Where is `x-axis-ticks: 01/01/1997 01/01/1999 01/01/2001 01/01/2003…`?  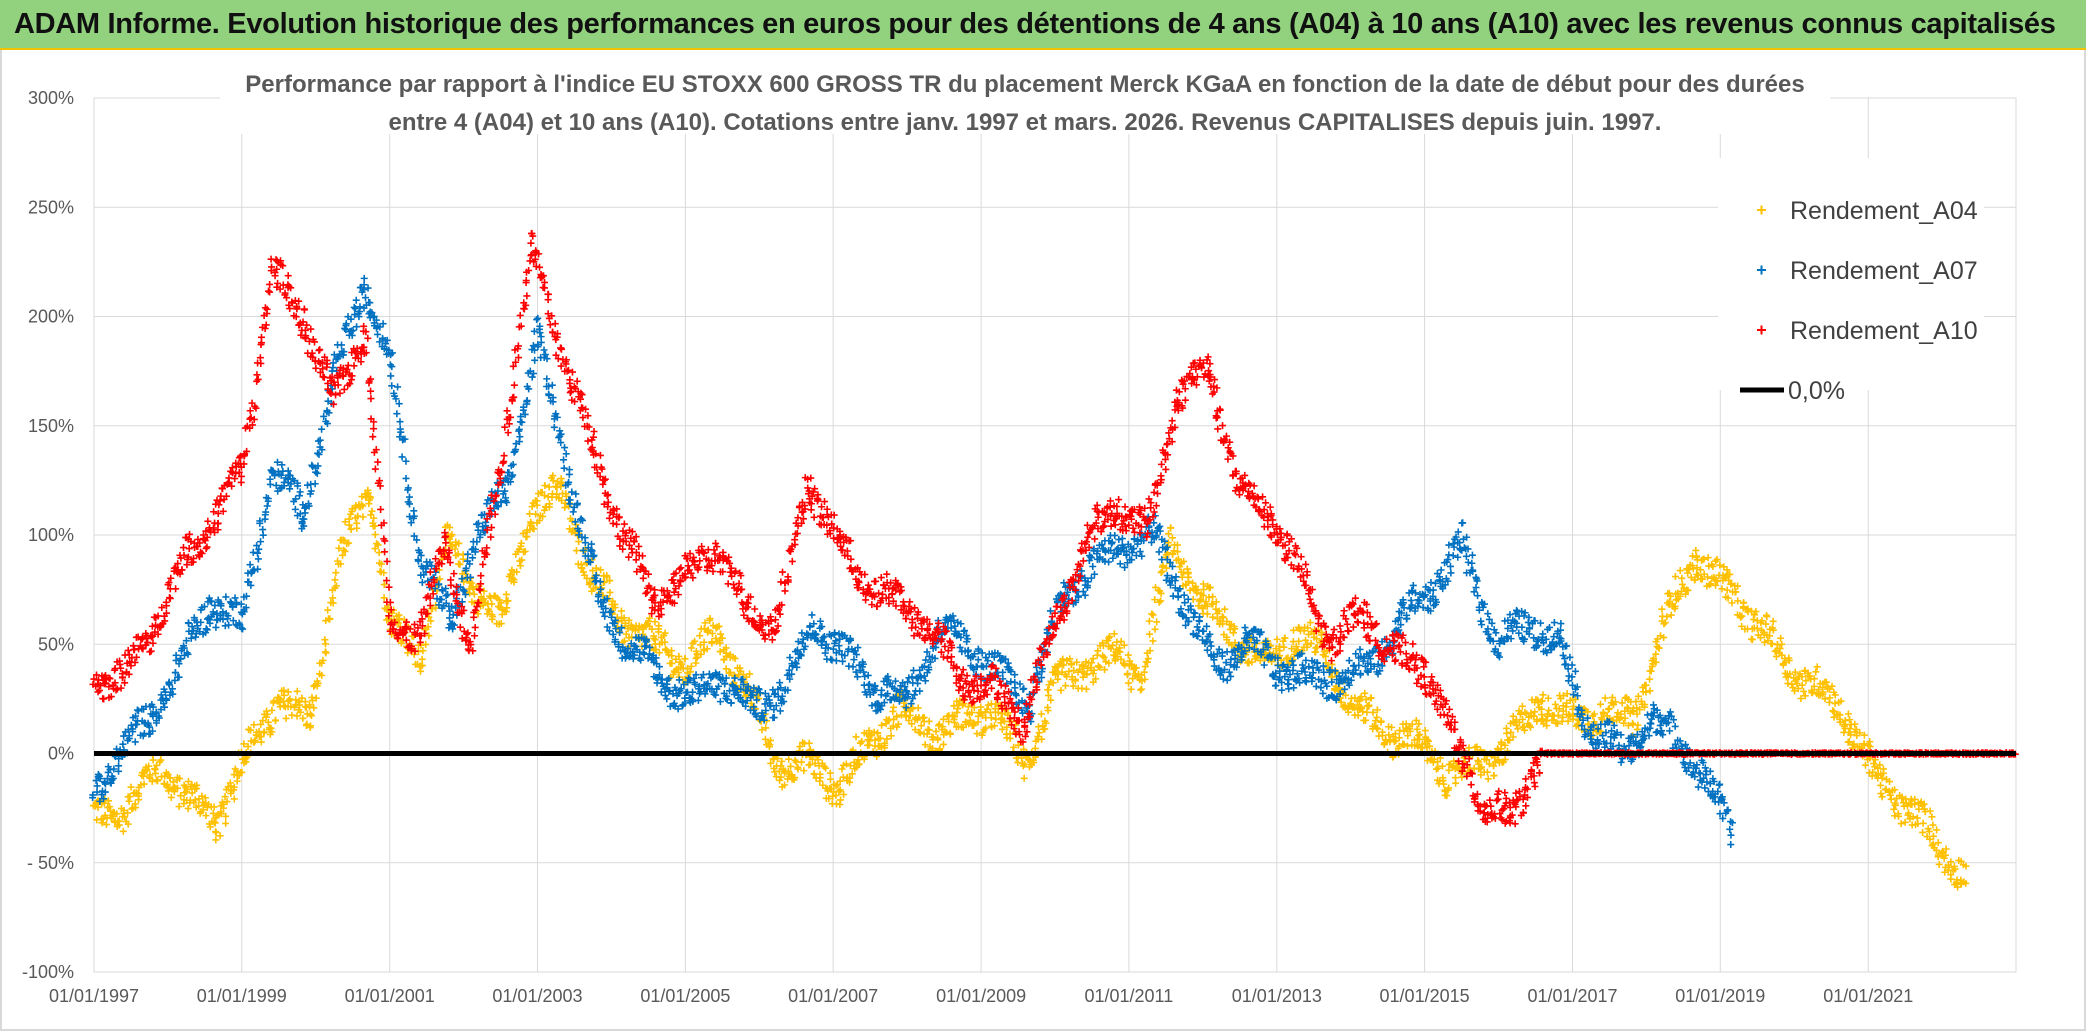 x-axis-ticks: 01/01/1997 01/01/1999 01/01/2001 01/01/2003… is located at coordinates (981, 996).